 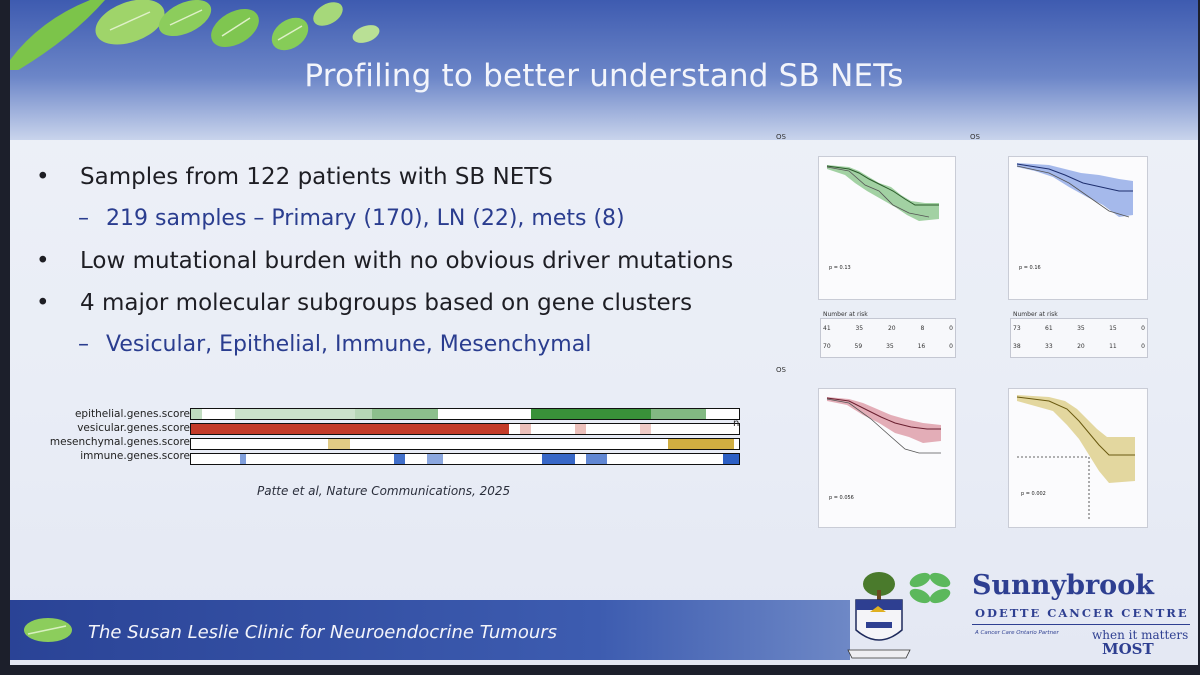 What do you see at coordinates (1082, 613) in the screenshot?
I see `sunnybrook-logo-subtitle: ODETTE CANCER CENTRE` at bounding box center [1082, 613].